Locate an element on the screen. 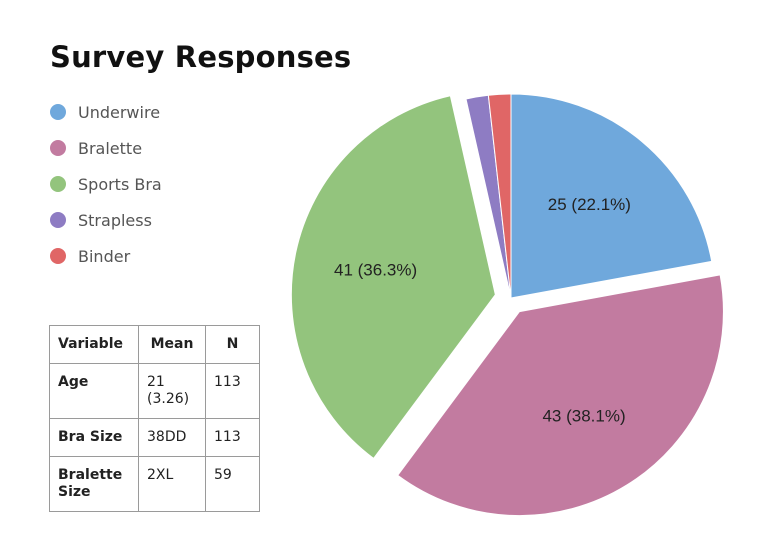 The height and width of the screenshot is (540, 780). legend-swatch-binder is located at coordinates (58, 256).